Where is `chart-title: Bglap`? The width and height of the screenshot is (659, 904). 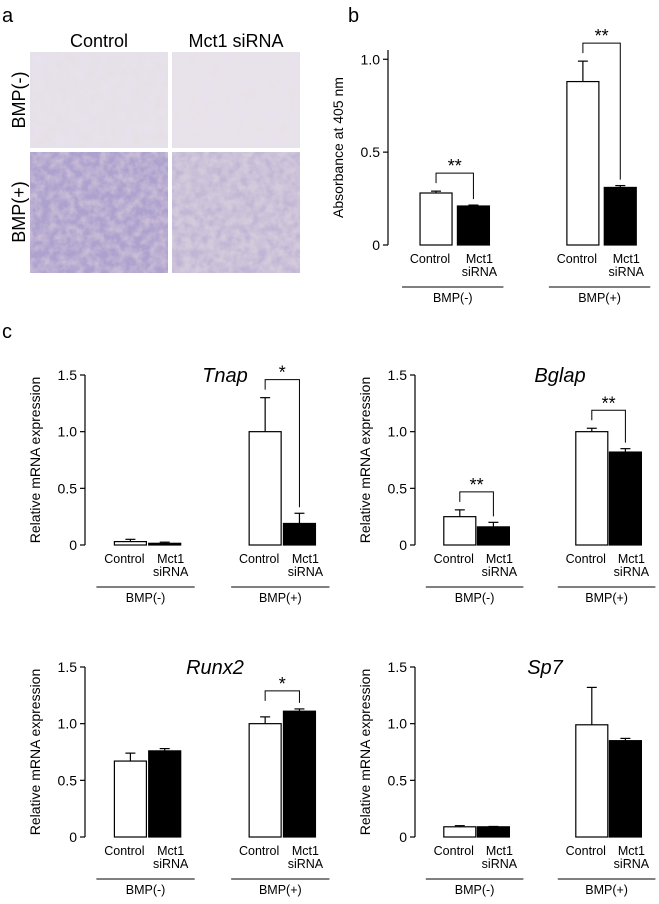 chart-title: Bglap is located at coordinates (559, 376).